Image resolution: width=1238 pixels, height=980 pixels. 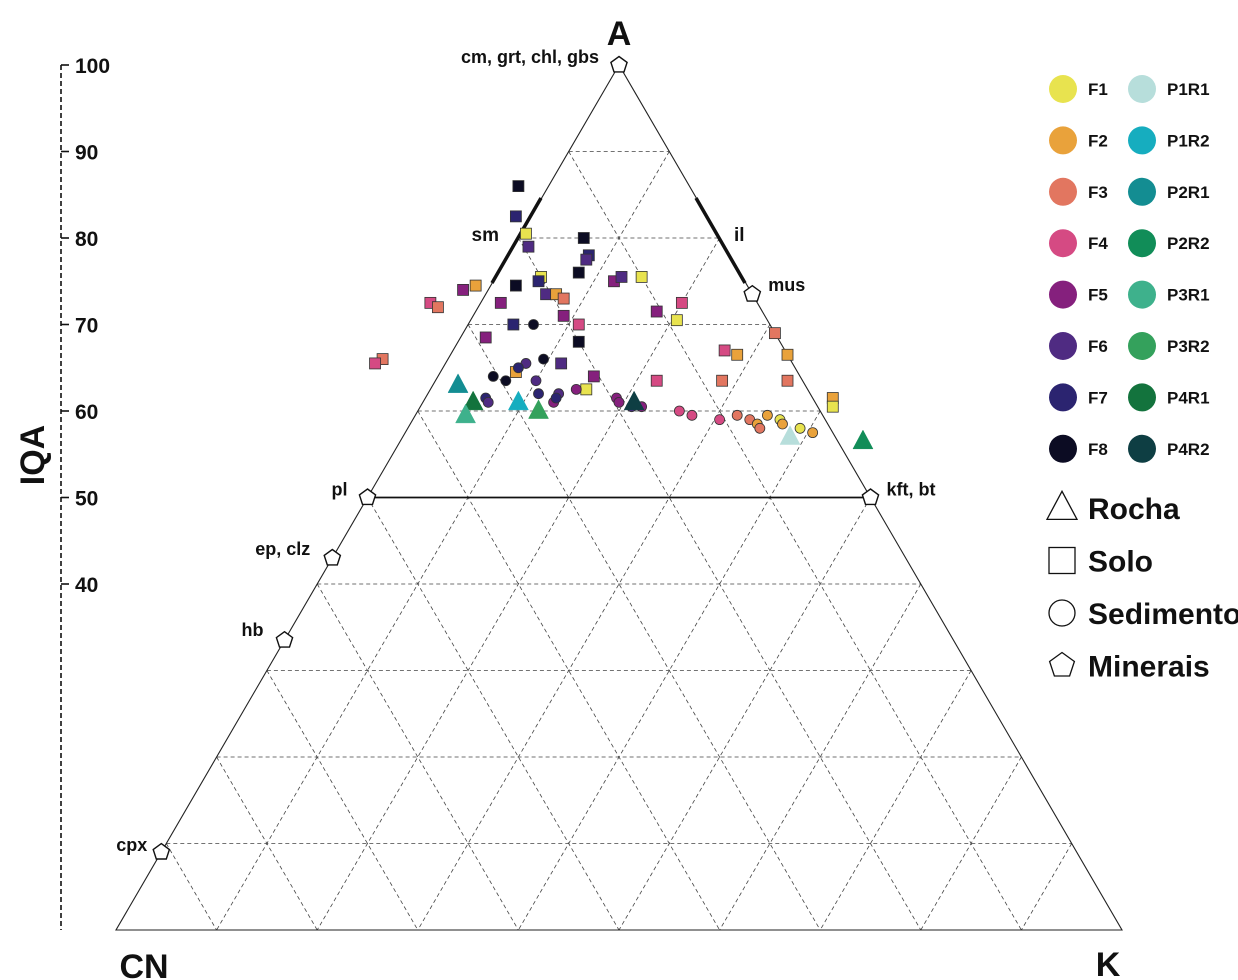 What do you see at coordinates (1142, 89) in the screenshot?
I see `legend-swatch-p1r1` at bounding box center [1142, 89].